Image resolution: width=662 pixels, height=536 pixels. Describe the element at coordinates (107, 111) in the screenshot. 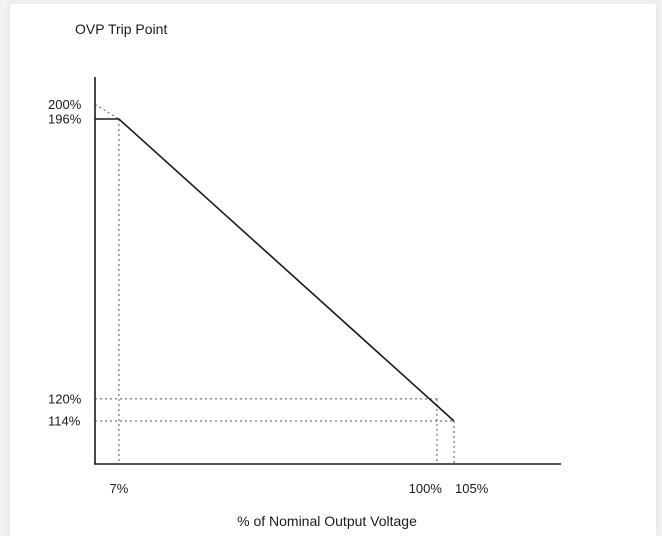

I see `extrapolation-line` at that location.